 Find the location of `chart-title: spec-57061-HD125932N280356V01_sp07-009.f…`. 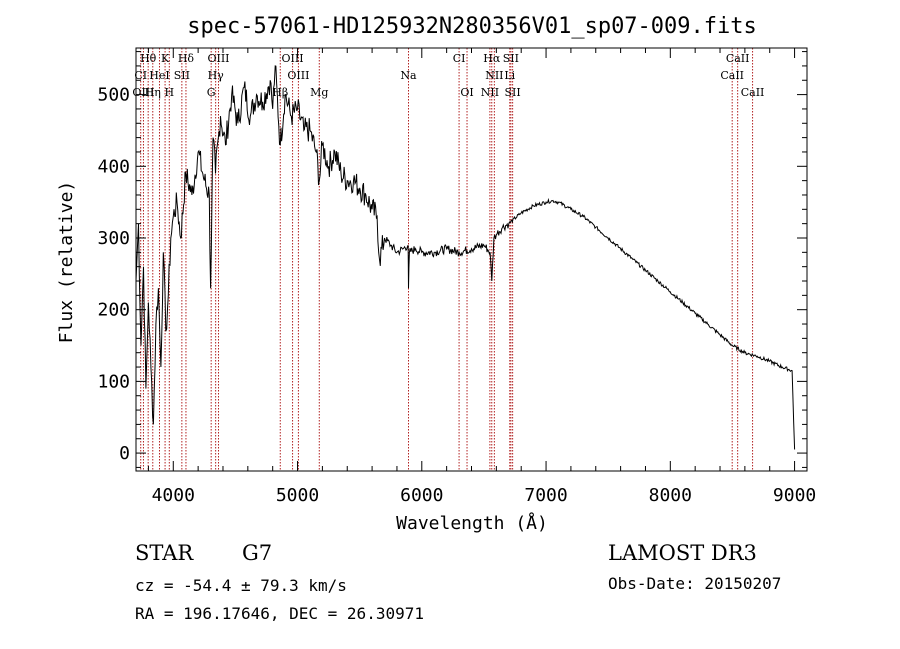

chart-title: spec-57061-HD125932N280356V01_sp07-009.f… is located at coordinates (472, 26).